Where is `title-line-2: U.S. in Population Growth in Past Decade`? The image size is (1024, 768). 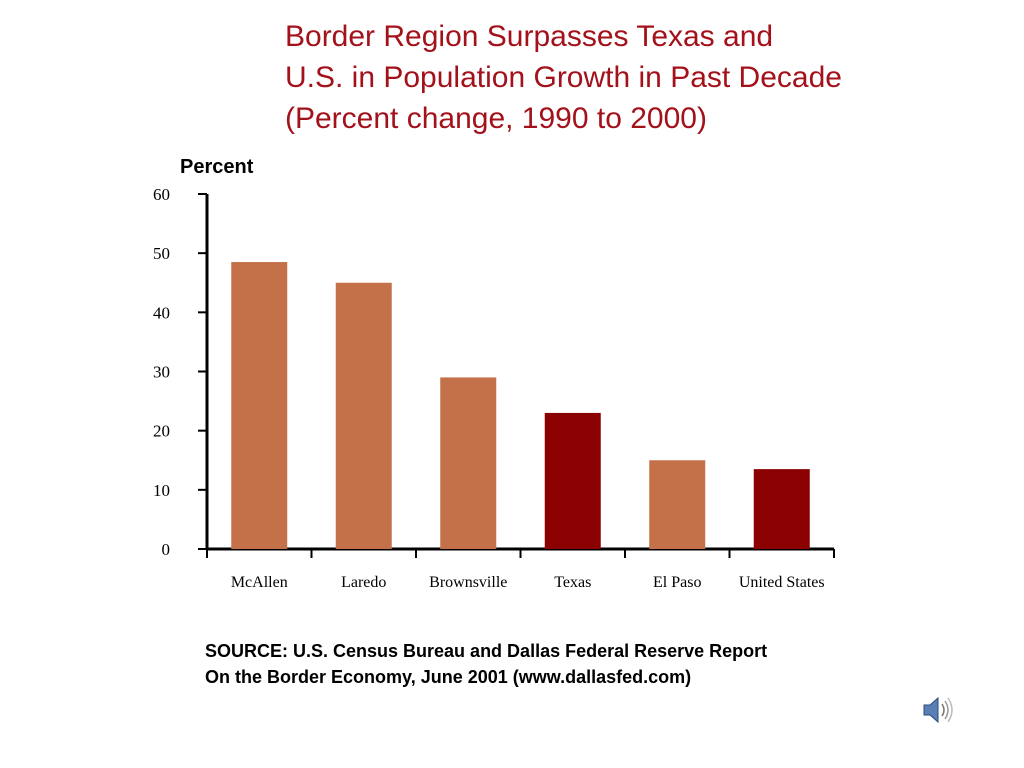 title-line-2: U.S. in Population Growth in Past Decade is located at coordinates (563, 77).